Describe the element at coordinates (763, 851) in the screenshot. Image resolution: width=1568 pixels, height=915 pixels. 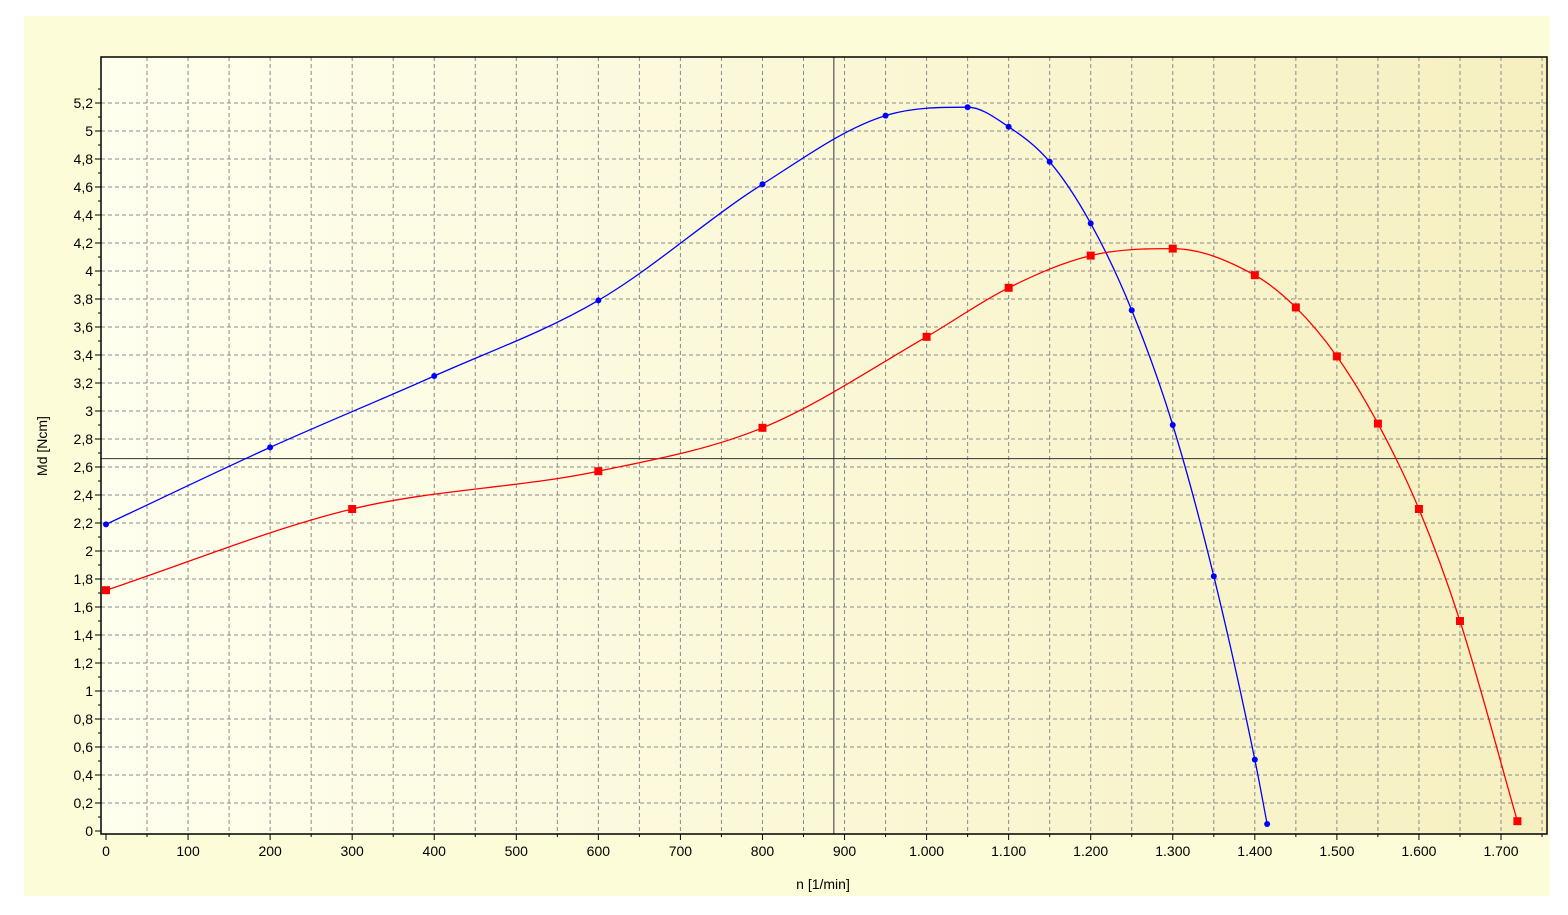
I see `x-tick-label: 800` at that location.